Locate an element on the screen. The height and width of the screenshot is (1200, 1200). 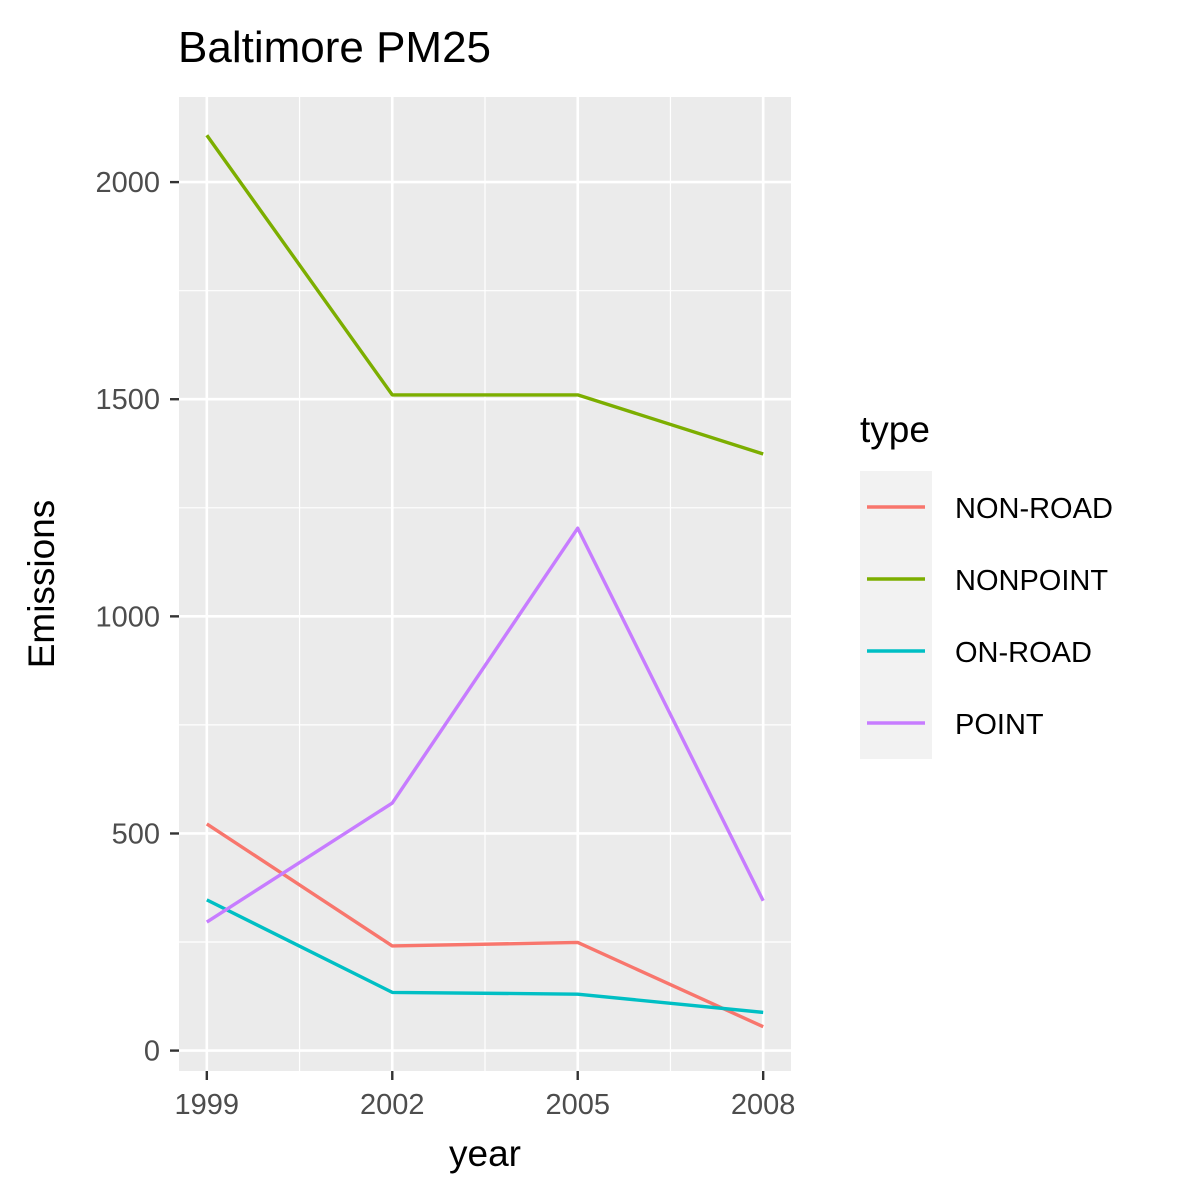
y-axis-title: Emissions is located at coordinates (41, 584).